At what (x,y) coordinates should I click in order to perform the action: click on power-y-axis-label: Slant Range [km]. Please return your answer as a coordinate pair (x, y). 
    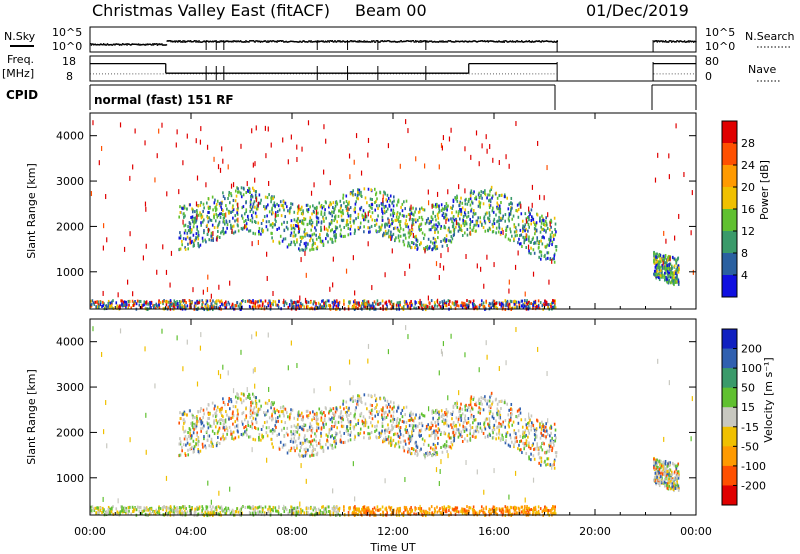
    Looking at the image, I should click on (31, 211).